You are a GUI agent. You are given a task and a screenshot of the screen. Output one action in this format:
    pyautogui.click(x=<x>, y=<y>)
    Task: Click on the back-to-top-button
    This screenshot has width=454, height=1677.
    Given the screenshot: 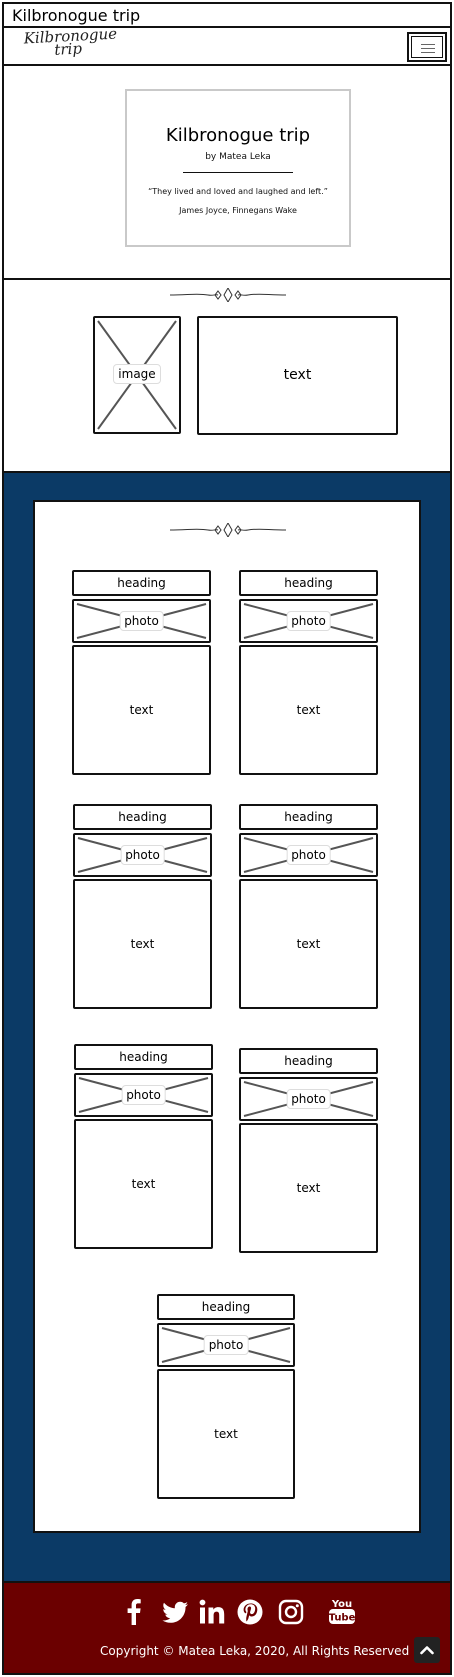 What is the action you would take?
    pyautogui.click(x=427, y=1650)
    